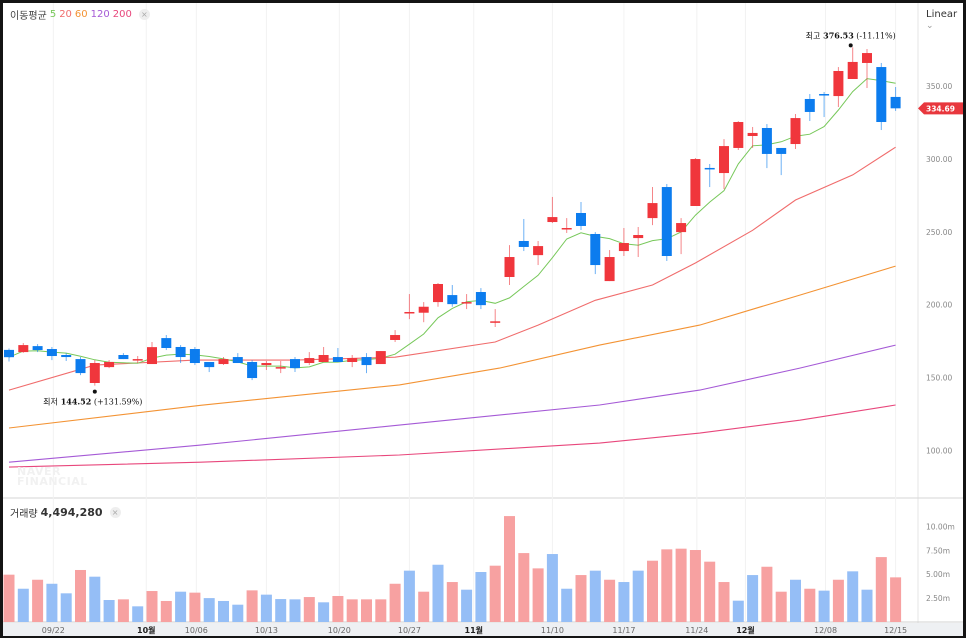  What do you see at coordinates (938, 598) in the screenshot?
I see `volume-tick-label: 2.50m` at bounding box center [938, 598].